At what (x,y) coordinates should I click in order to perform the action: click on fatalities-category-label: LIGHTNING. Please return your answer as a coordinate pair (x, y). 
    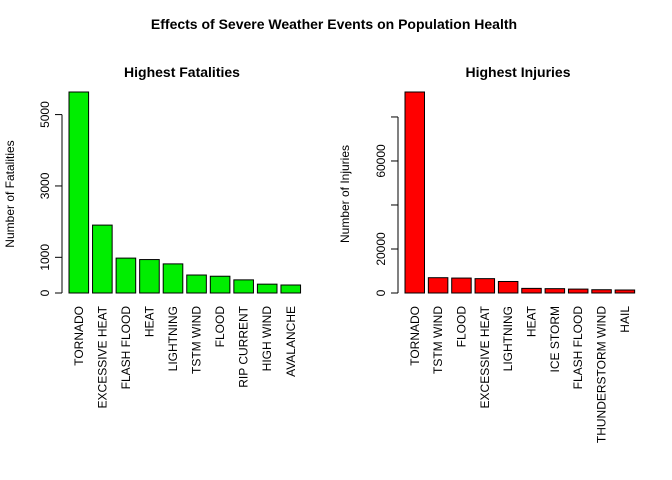
    Looking at the image, I should click on (173, 338).